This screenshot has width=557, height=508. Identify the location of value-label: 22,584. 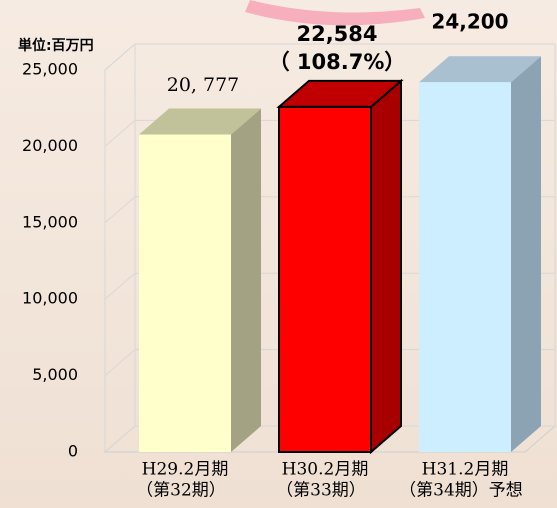
(336, 34).